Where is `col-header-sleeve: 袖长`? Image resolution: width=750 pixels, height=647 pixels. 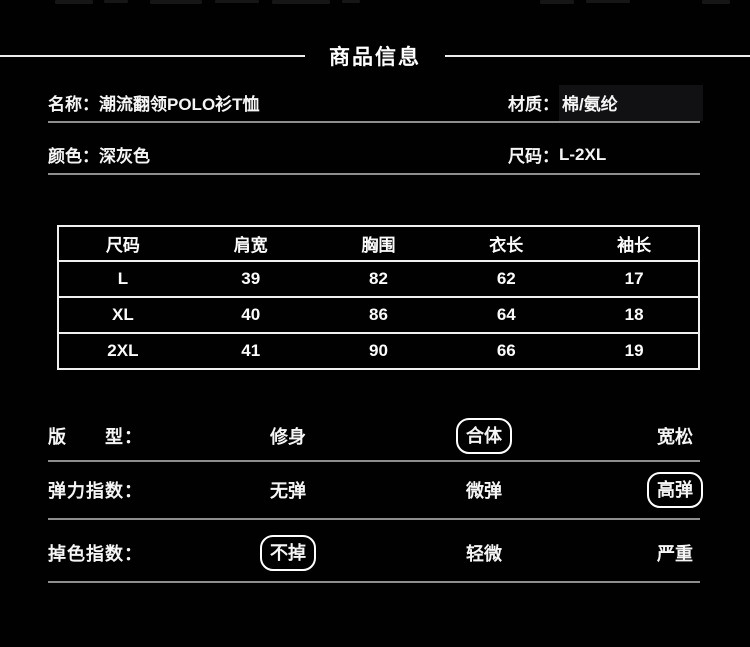 col-header-sleeve: 袖长 is located at coordinates (634, 245).